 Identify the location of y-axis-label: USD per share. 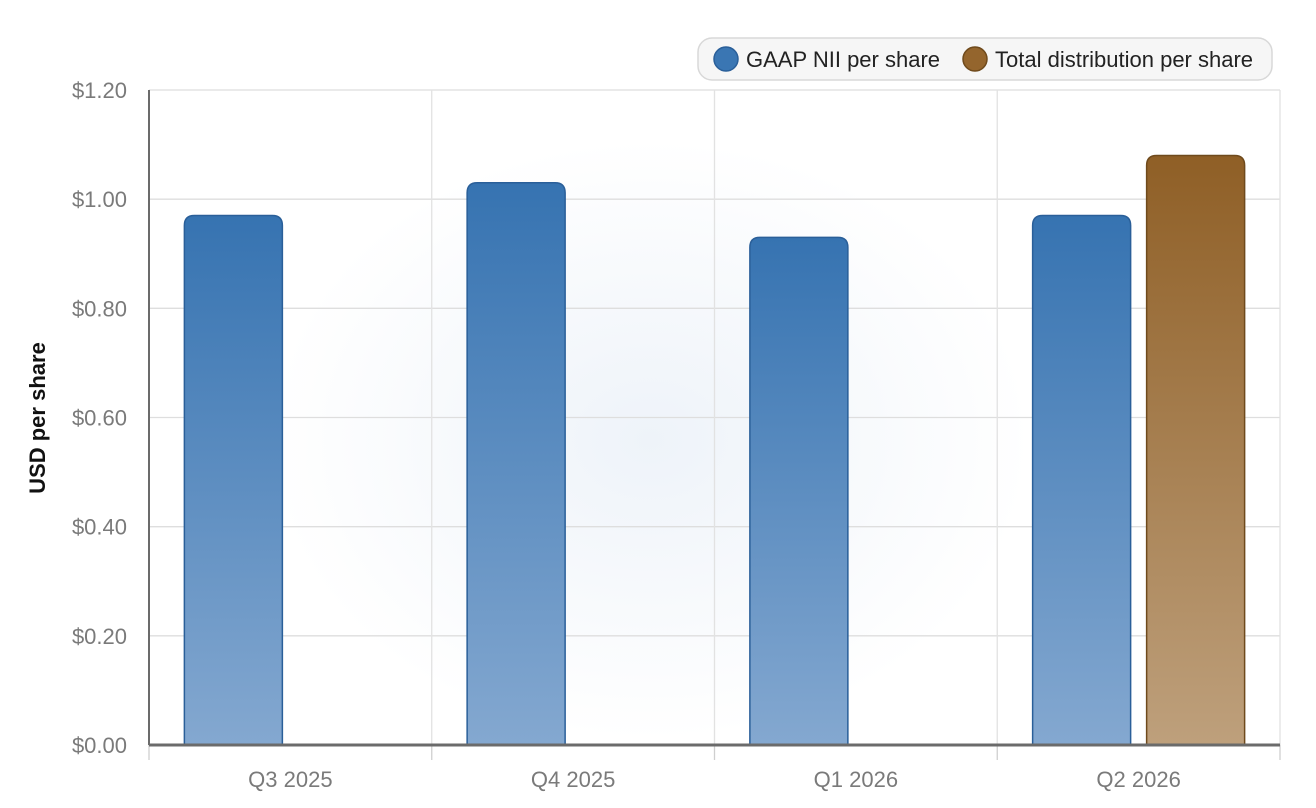
(37, 418).